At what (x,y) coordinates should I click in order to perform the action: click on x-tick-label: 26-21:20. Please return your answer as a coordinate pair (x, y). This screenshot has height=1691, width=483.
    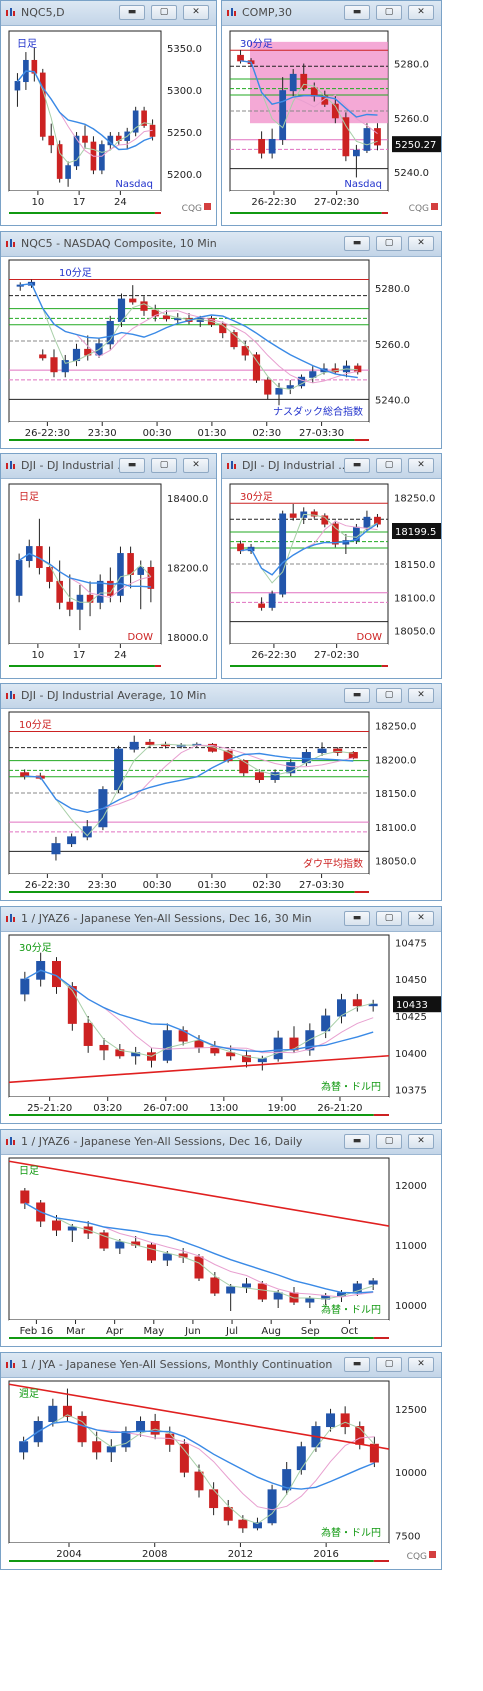
    Looking at the image, I should click on (339, 1108).